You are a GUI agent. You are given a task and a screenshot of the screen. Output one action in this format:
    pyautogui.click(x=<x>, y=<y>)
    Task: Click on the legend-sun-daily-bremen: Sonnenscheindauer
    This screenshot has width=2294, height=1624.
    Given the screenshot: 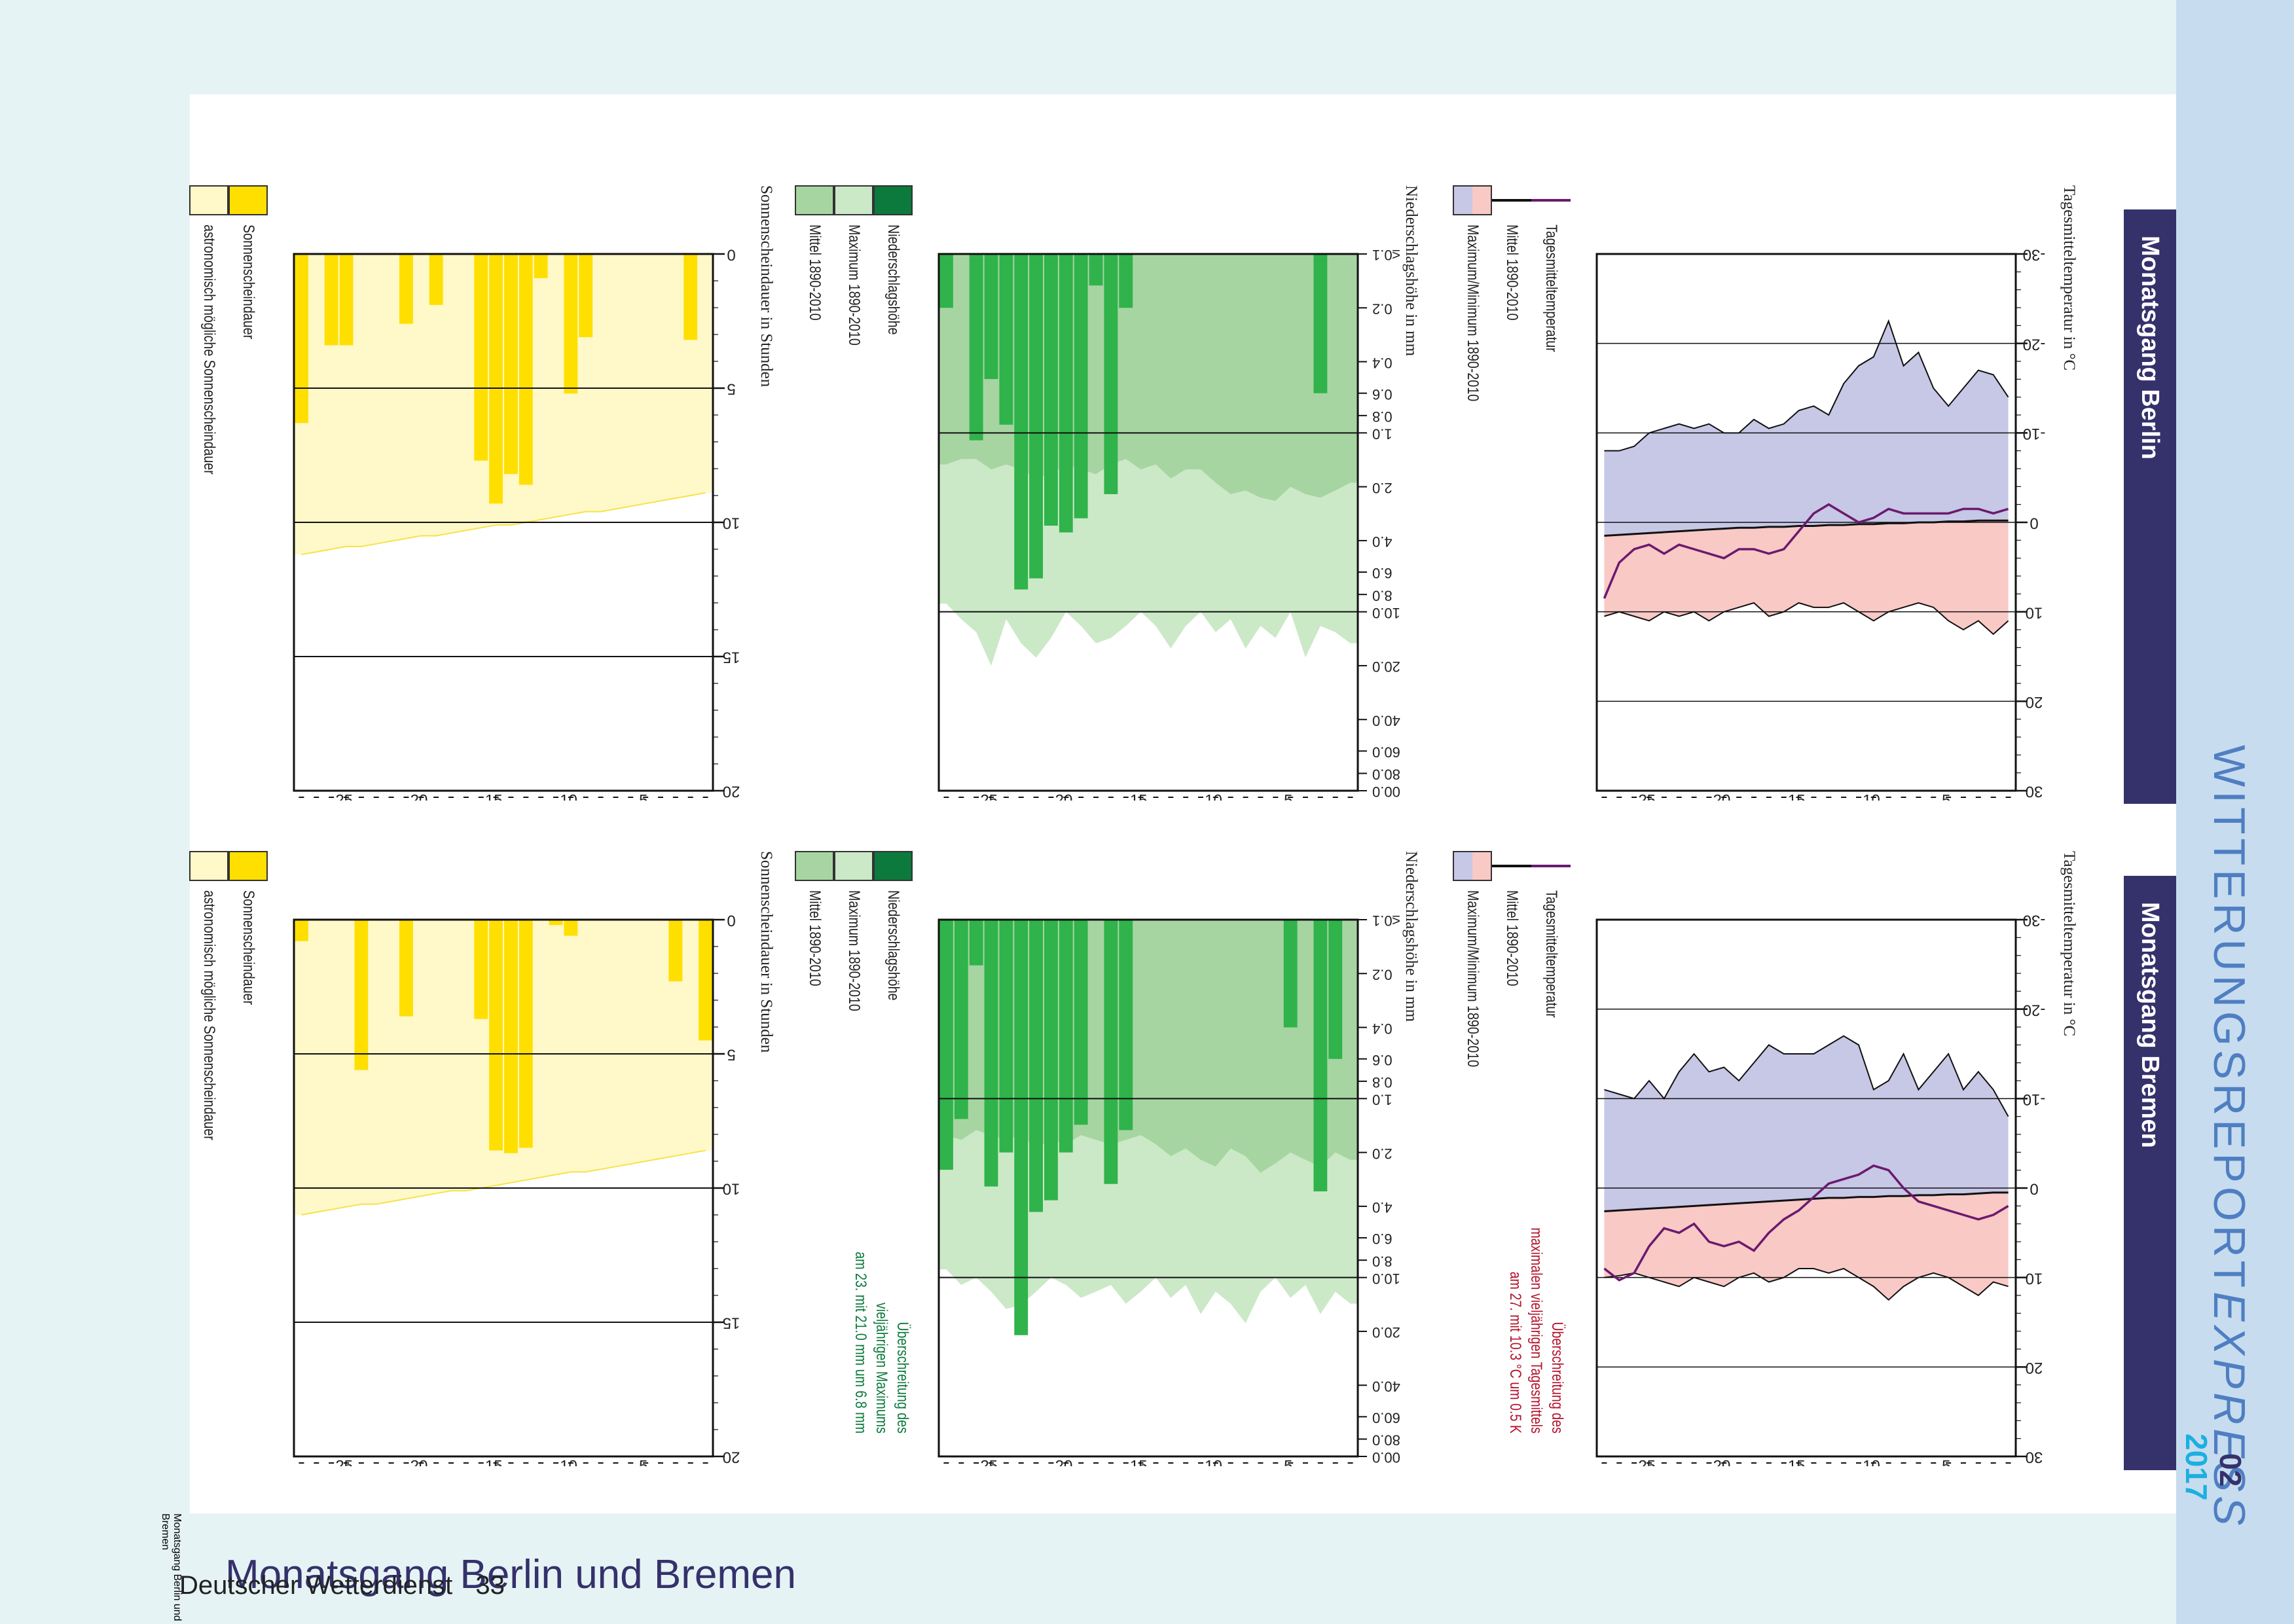 What is the action you would take?
    pyautogui.click(x=248, y=940)
    